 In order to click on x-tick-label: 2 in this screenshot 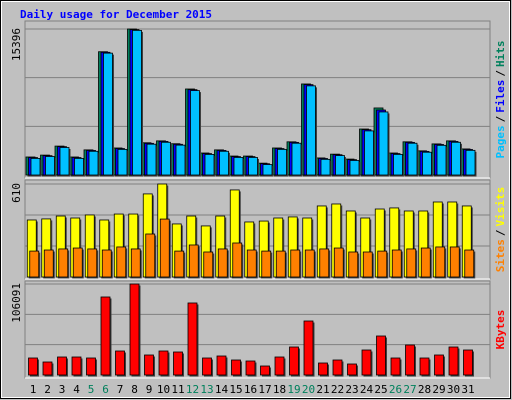, I will do `click(47, 389)`.